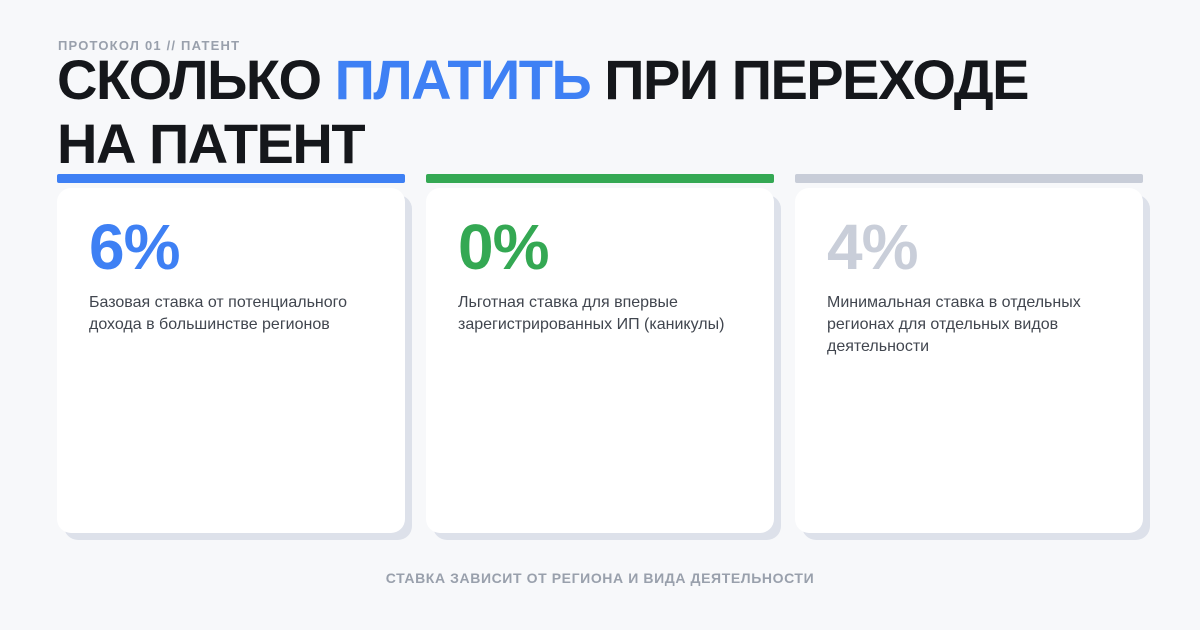 This screenshot has width=1200, height=630. I want to click on title-highlight: ПЛАТИТЬ, so click(463, 79).